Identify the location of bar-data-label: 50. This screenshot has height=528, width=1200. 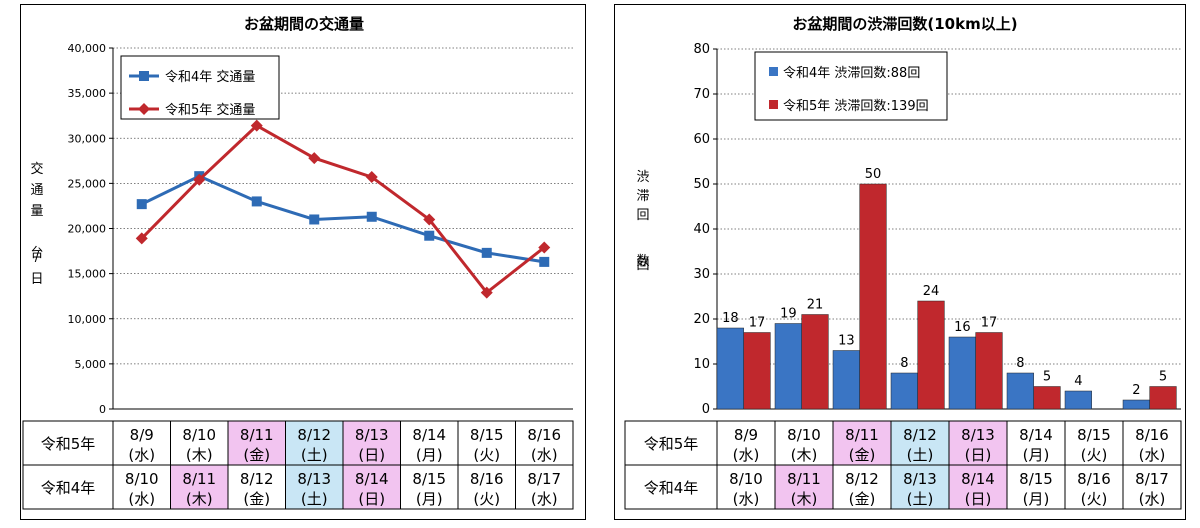
(873, 174).